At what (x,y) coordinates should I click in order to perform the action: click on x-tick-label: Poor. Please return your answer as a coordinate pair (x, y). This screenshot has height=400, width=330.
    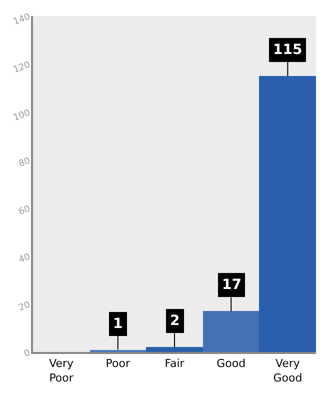
    Looking at the image, I should click on (118, 363).